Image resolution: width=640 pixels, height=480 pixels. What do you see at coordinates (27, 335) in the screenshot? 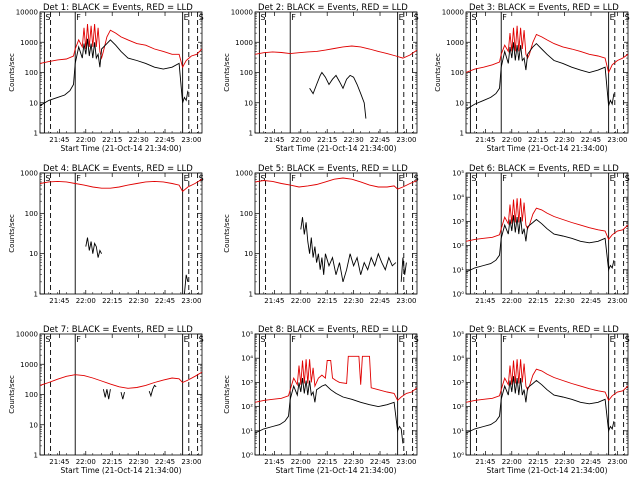
I see `y-tick-label: 10000` at bounding box center [27, 335].